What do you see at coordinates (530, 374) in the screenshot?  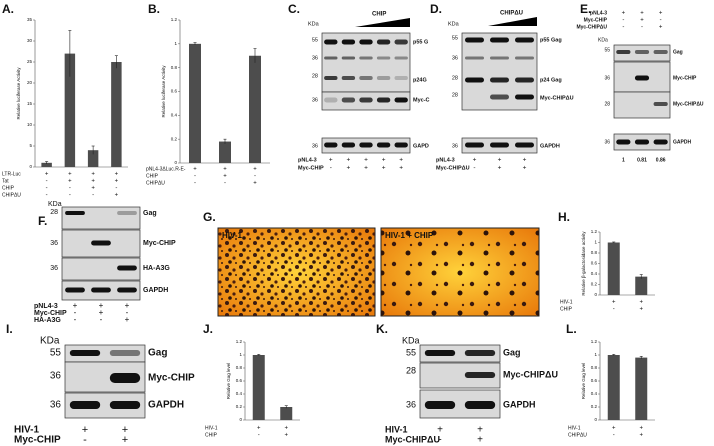 I see `protein-label: Myc-CHIPΔU` at bounding box center [530, 374].